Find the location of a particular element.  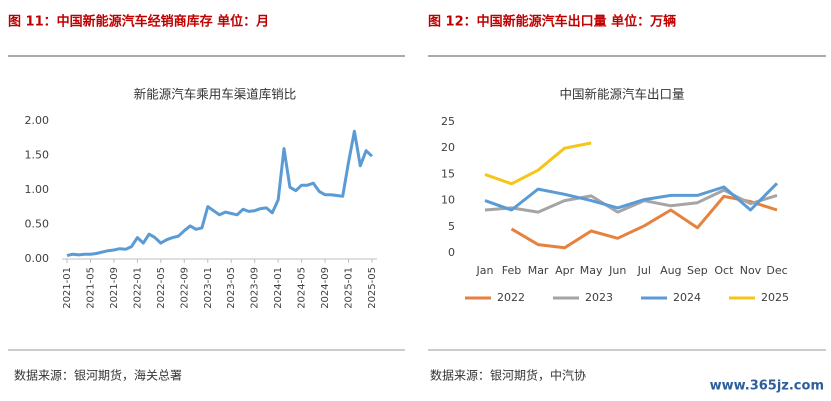

y-tick-label: 25 is located at coordinates (448, 121).